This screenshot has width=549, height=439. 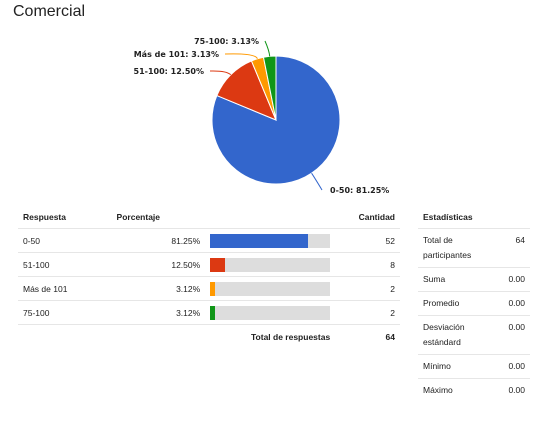 I want to click on stat-label: Total de participantes, so click(x=461, y=248).